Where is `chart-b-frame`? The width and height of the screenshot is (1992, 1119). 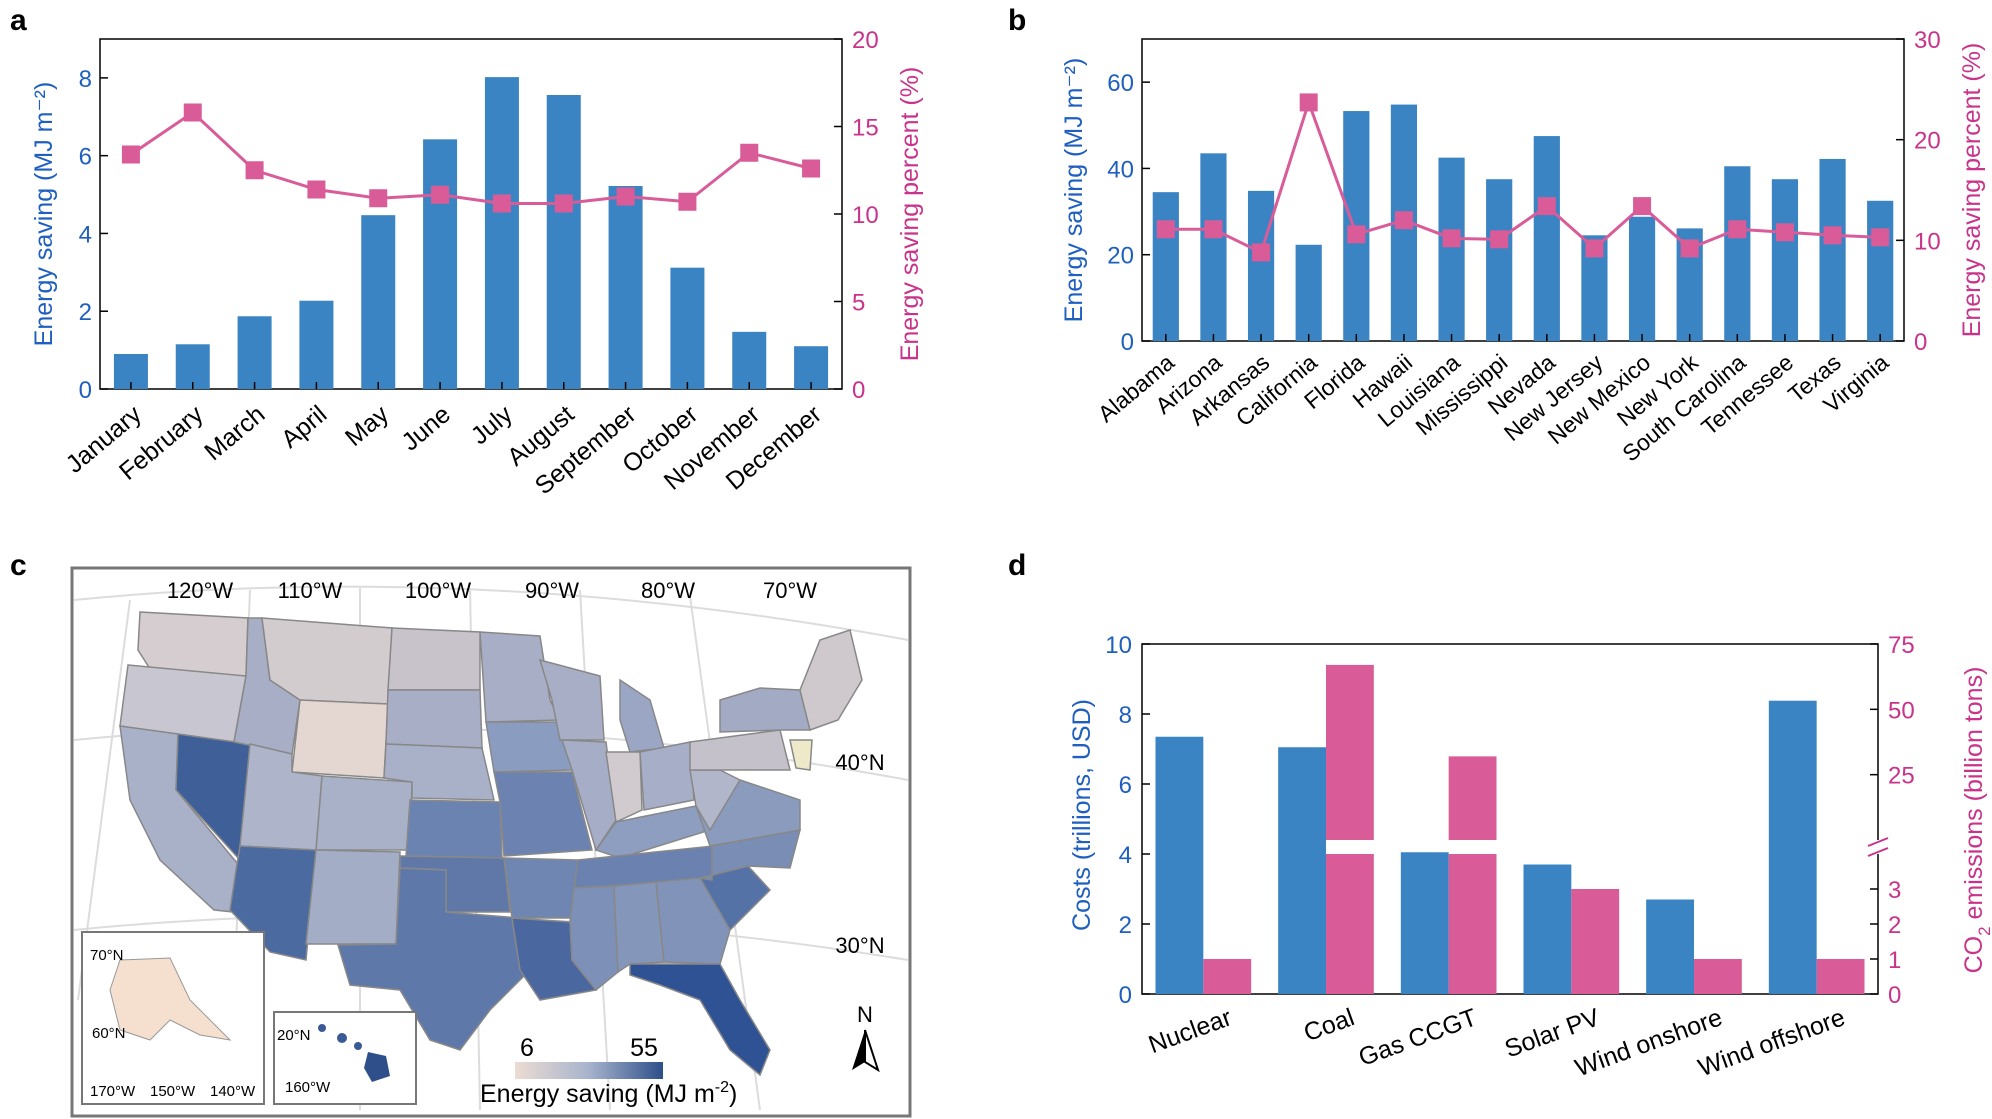
chart-b-frame is located at coordinates (1523, 190).